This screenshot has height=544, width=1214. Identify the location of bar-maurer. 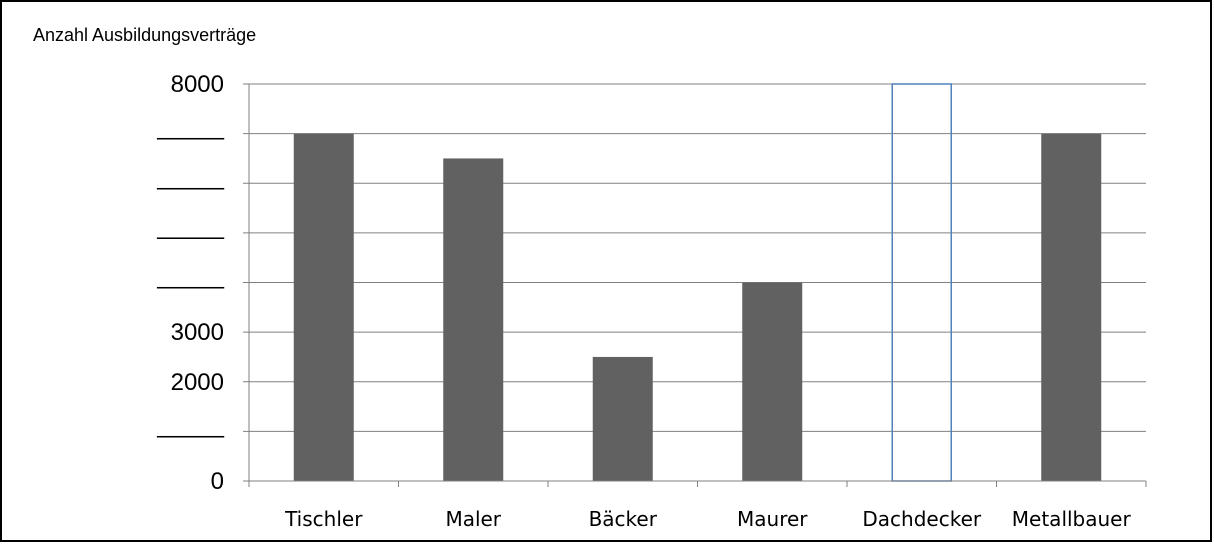
(772, 381).